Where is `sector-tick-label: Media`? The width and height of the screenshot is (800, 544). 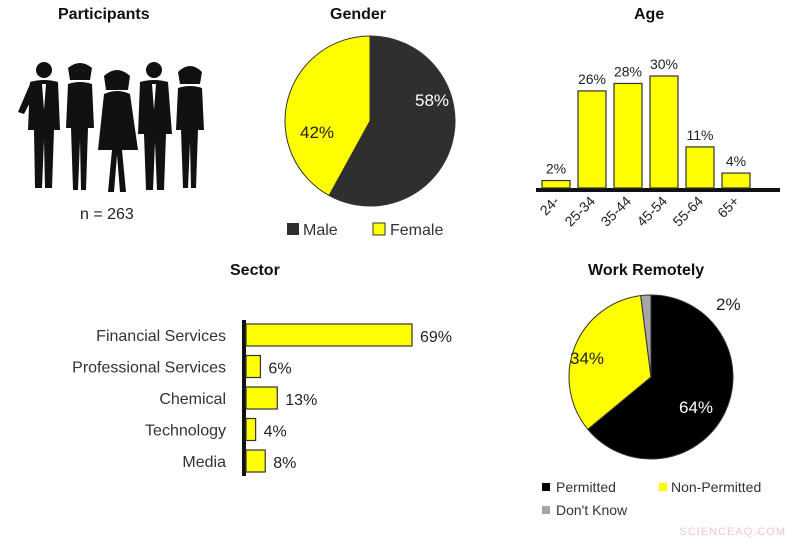
sector-tick-label: Media is located at coordinates (204, 462).